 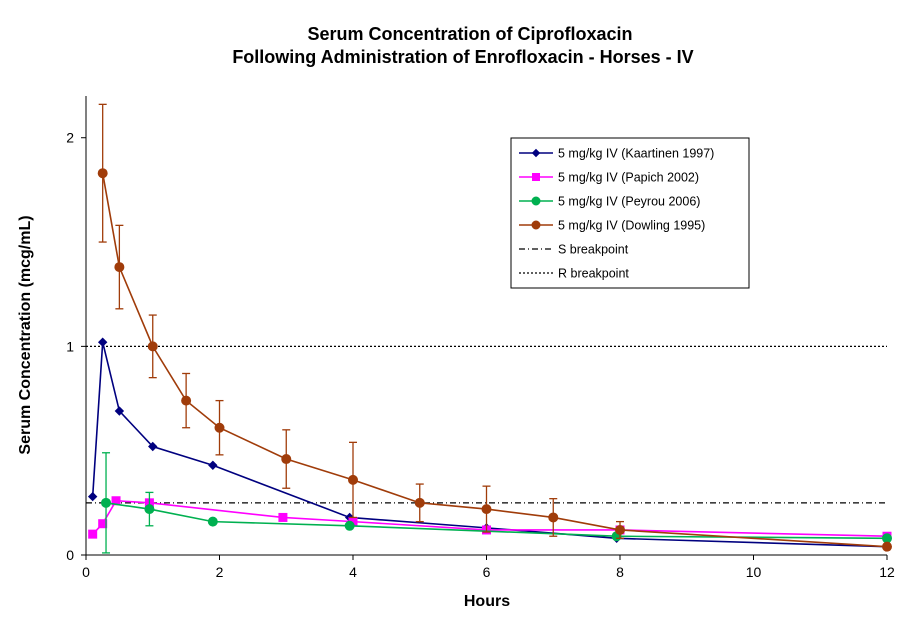 I want to click on y-tick-label: 0, so click(x=70, y=555).